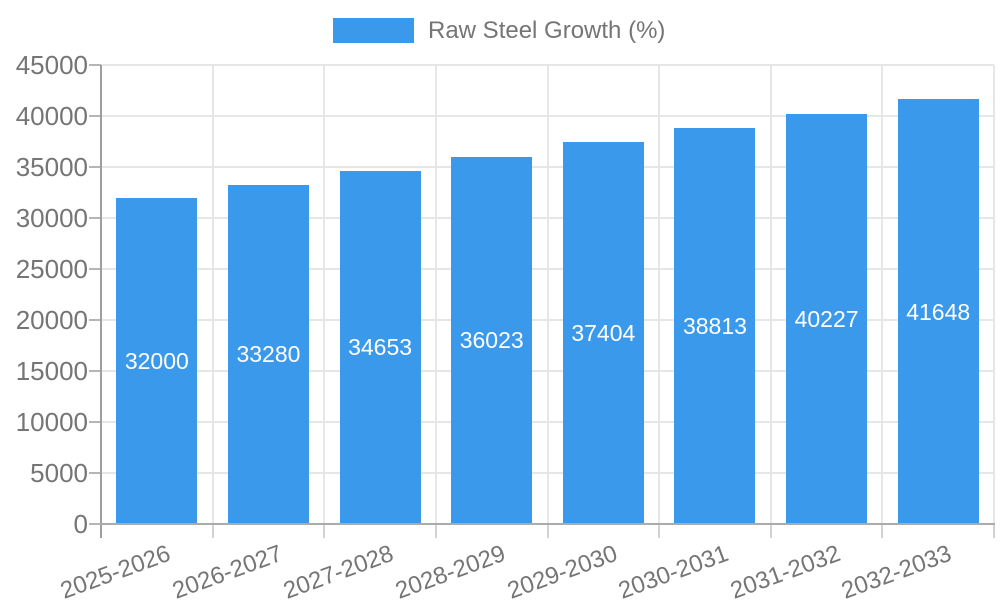 The width and height of the screenshot is (1000, 600). What do you see at coordinates (51, 422) in the screenshot?
I see `y-tick-label: 10000` at bounding box center [51, 422].